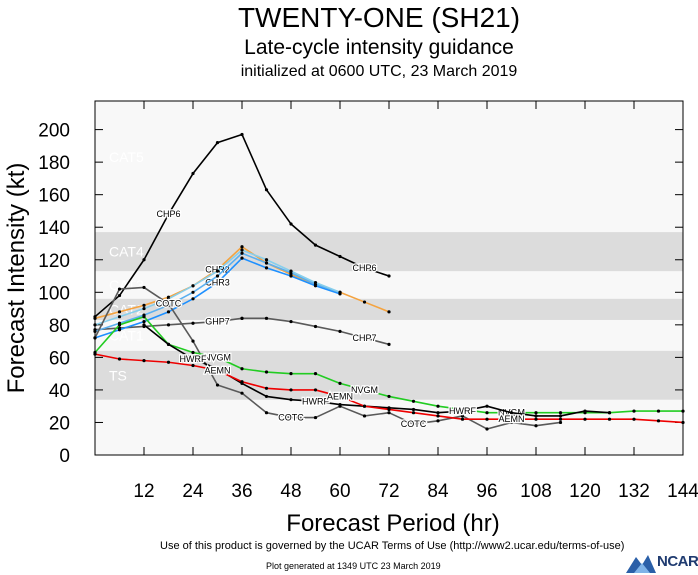 The width and height of the screenshot is (698, 575). What do you see at coordinates (143, 491) in the screenshot?
I see `x-tick-label: 12` at bounding box center [143, 491].